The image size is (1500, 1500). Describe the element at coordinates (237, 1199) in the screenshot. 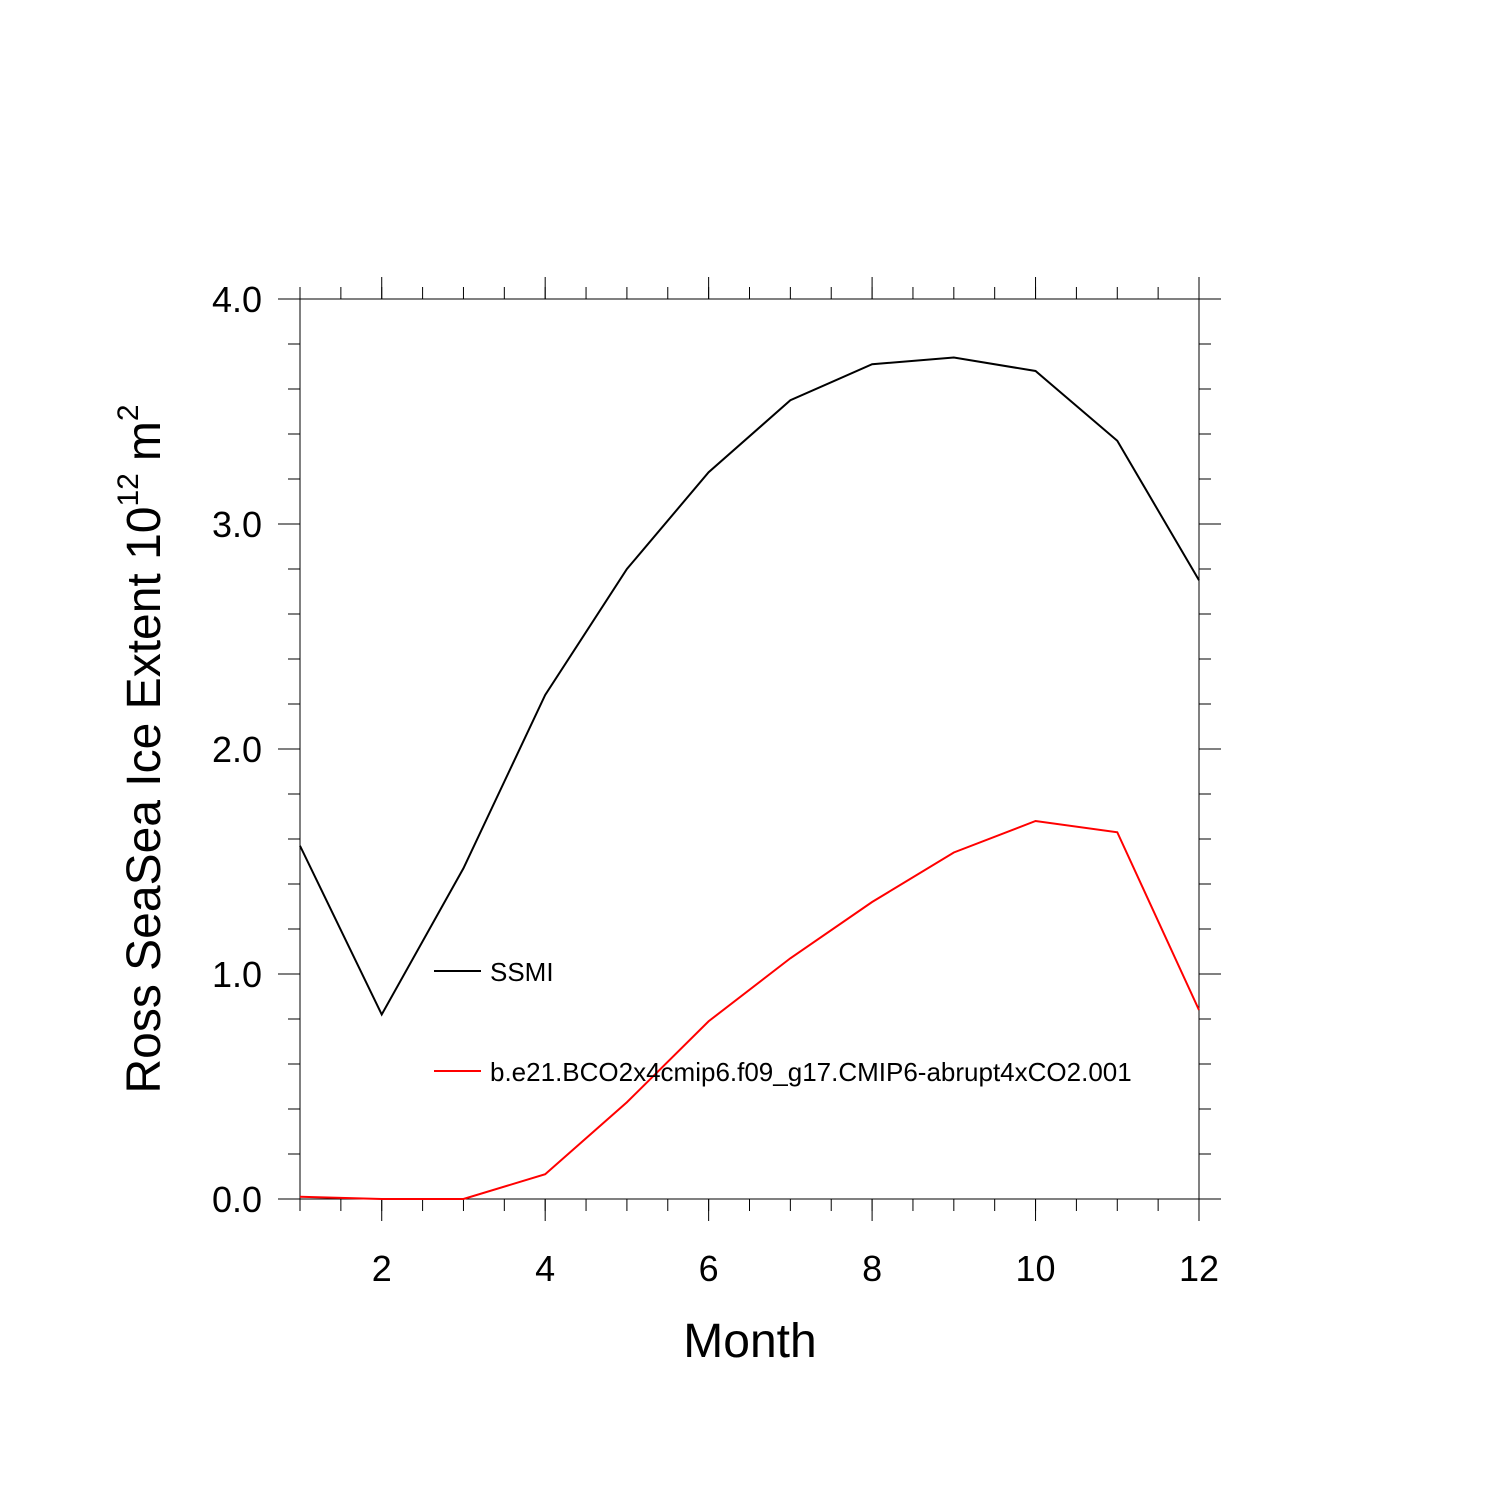

I see `y-tick-label: 0.0` at that location.